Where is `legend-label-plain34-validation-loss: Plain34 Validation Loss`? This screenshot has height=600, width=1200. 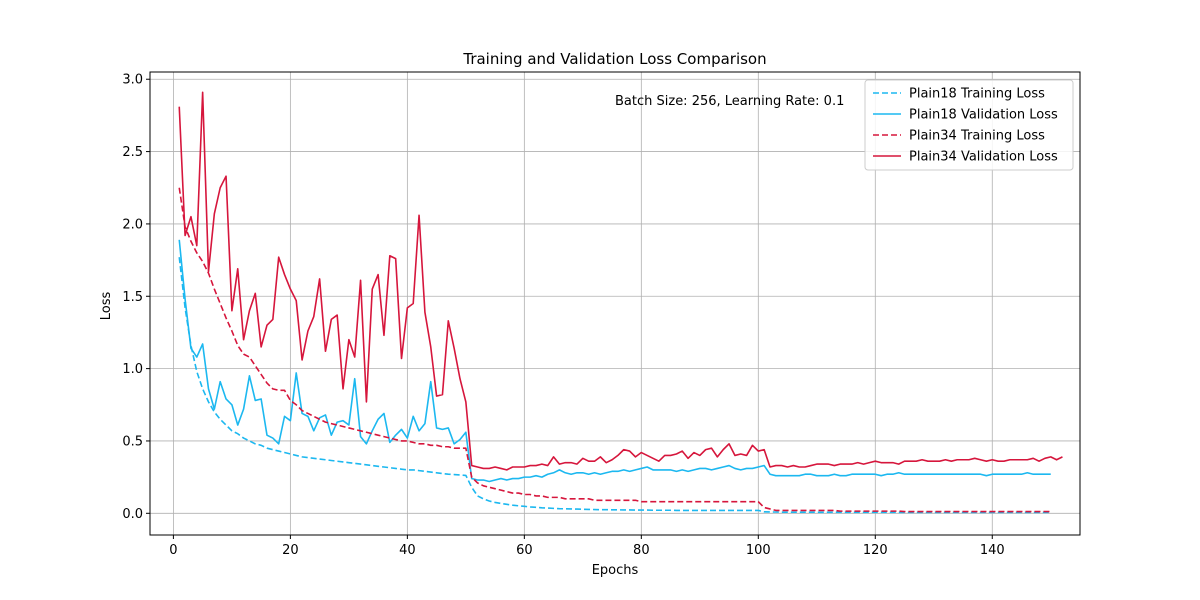
legend-label-plain34-validation-loss: Plain34 Validation Loss is located at coordinates (983, 157).